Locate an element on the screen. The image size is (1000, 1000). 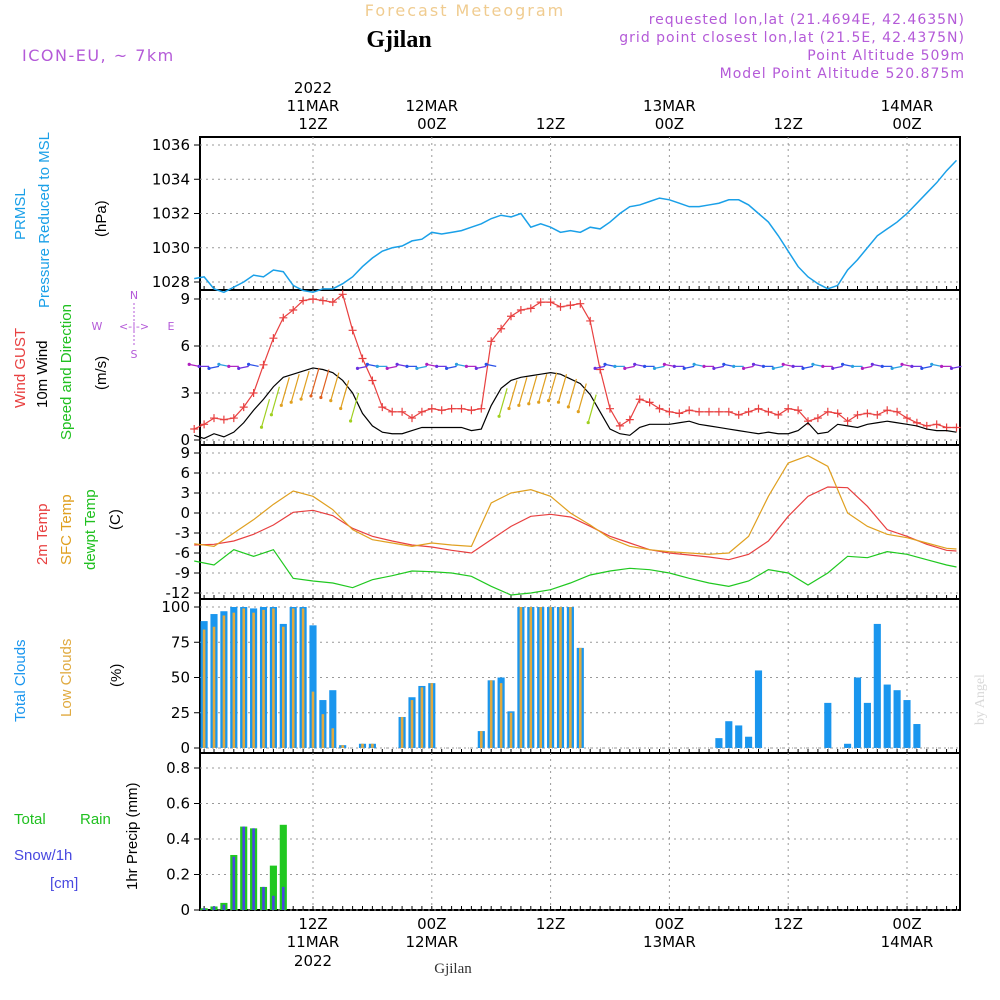
y-tick-label: 50 is located at coordinates (180, 678).